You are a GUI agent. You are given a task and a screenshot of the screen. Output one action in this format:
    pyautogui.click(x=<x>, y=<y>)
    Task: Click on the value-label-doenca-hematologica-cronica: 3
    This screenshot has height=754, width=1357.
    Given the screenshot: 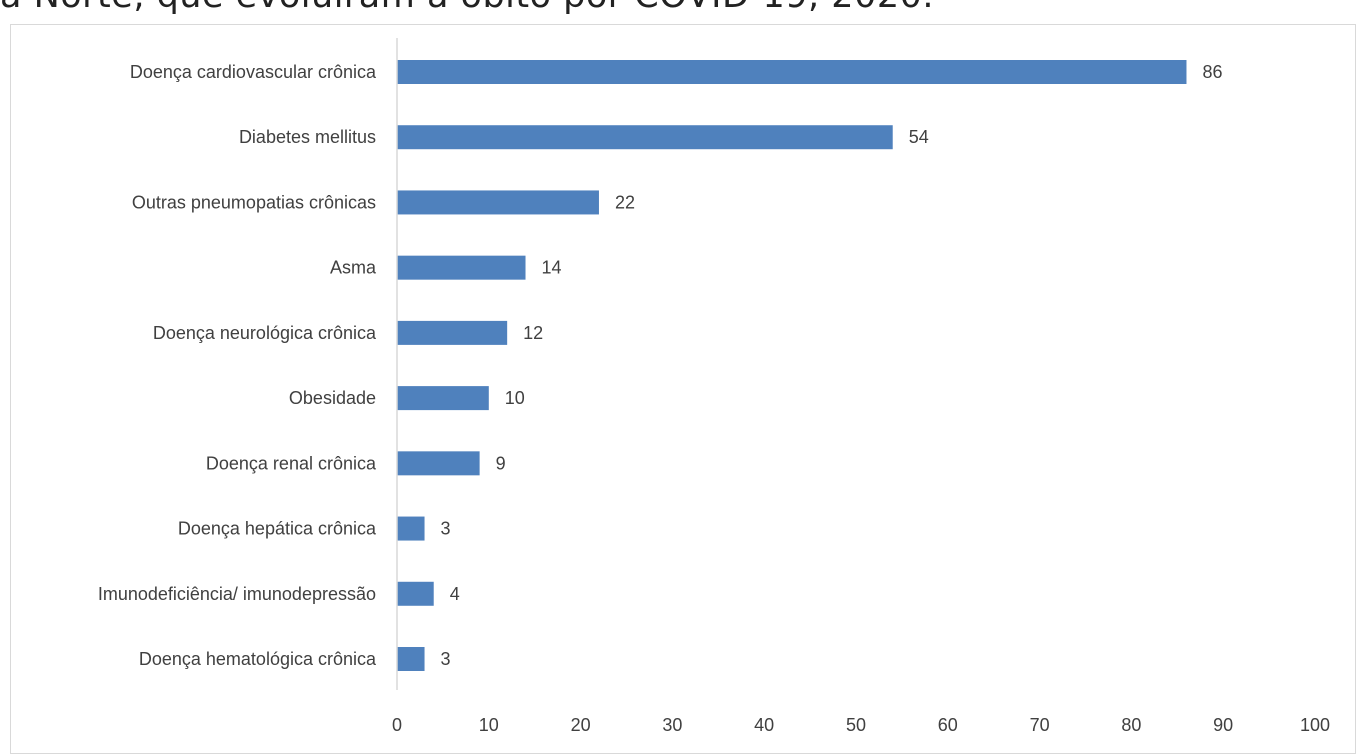 What is the action you would take?
    pyautogui.click(x=446, y=659)
    